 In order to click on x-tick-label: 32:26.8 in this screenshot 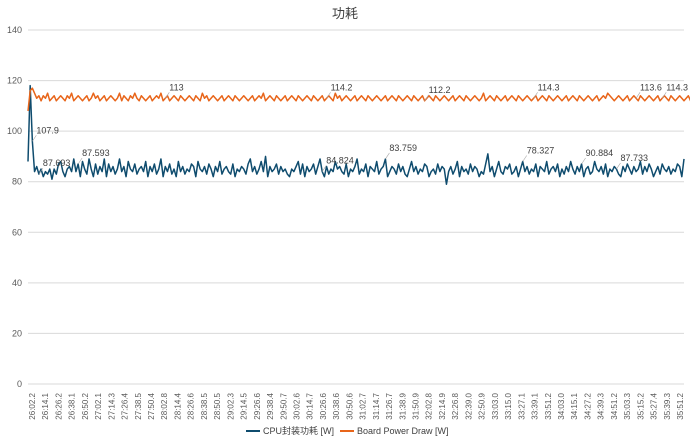, I will do `click(455, 405)`.